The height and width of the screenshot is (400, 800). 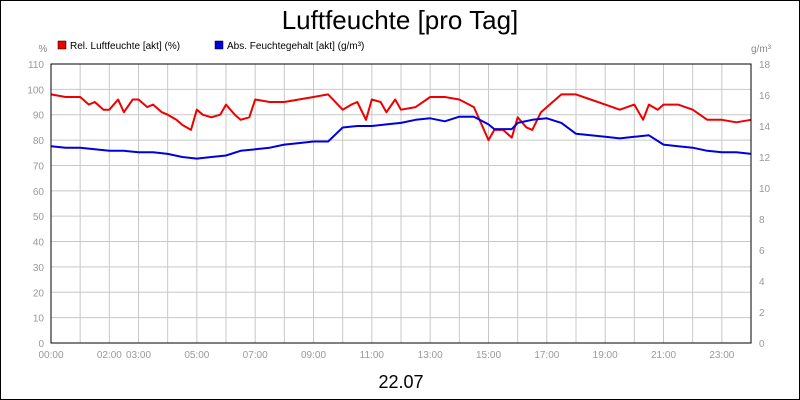 I want to click on y-right-tick-label: 10, so click(x=765, y=189).